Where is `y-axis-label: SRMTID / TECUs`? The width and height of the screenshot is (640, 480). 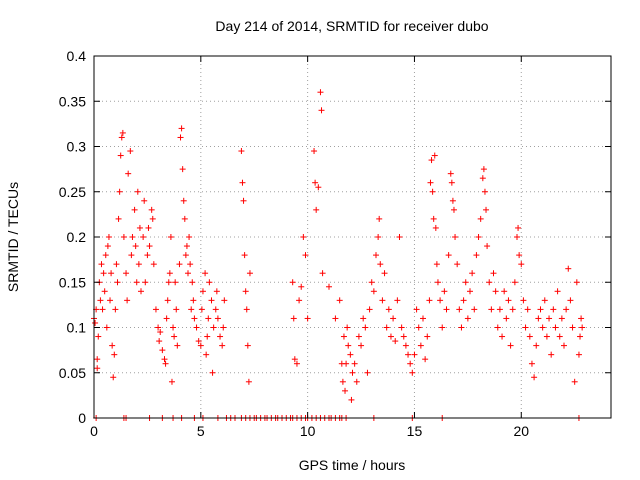
y-axis-label: SRMTID / TECUs is located at coordinates (13, 237).